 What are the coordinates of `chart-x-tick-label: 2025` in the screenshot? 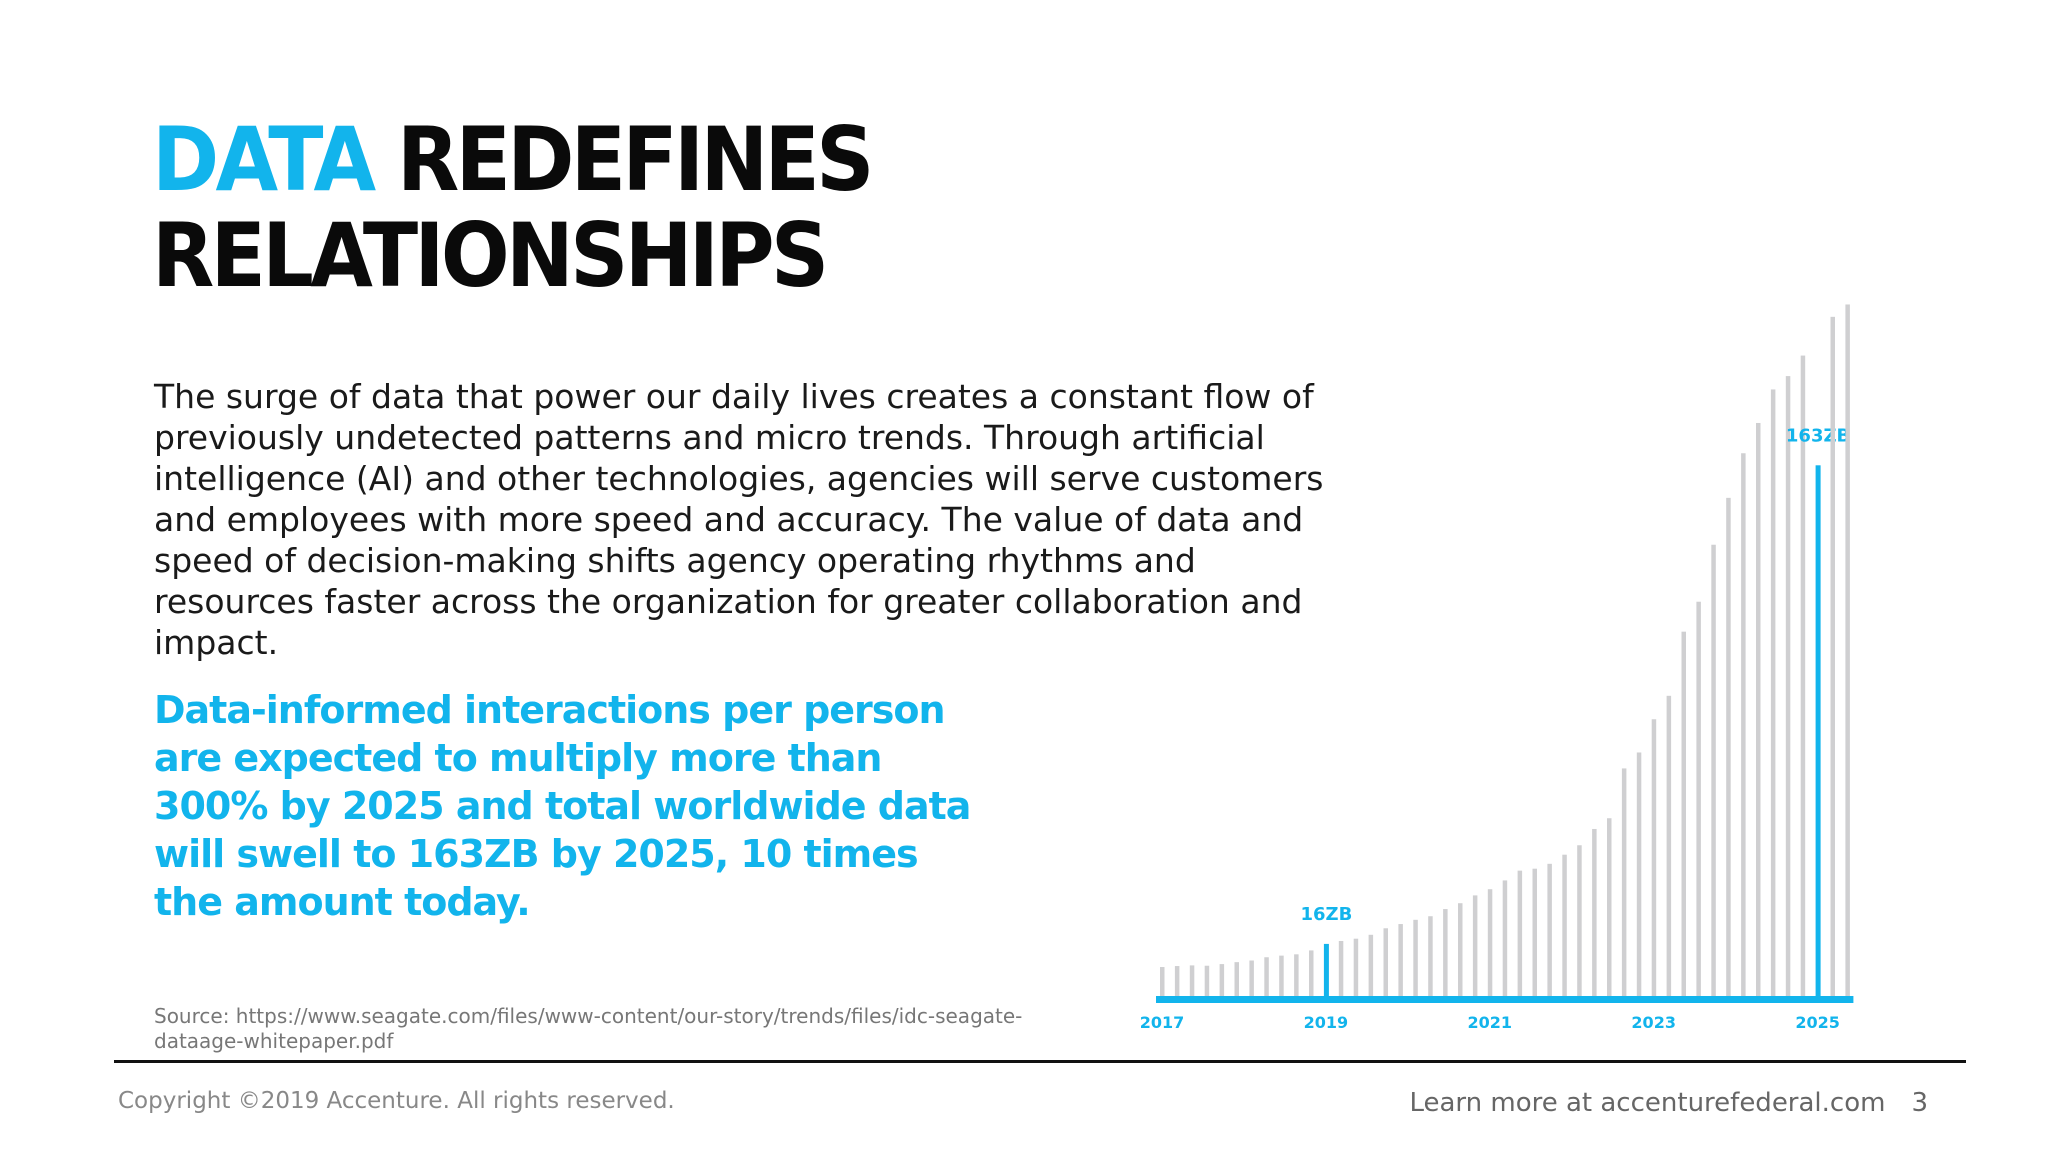 It's located at (1817, 1022).